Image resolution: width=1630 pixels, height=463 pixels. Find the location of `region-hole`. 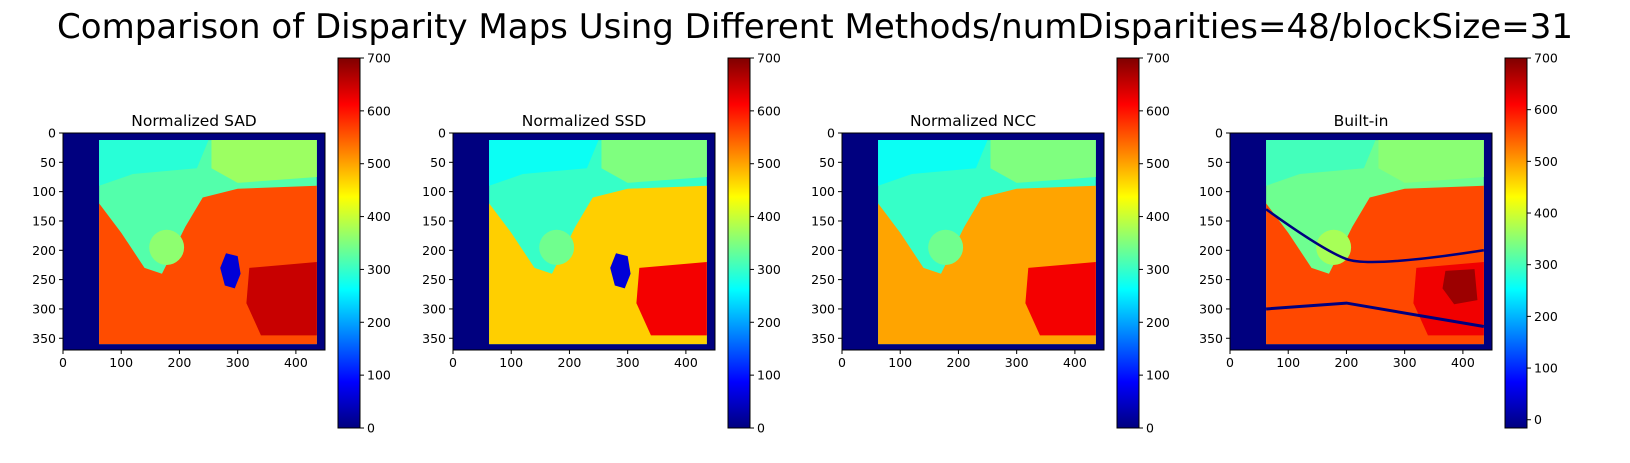

region-hole is located at coordinates (230, 271).